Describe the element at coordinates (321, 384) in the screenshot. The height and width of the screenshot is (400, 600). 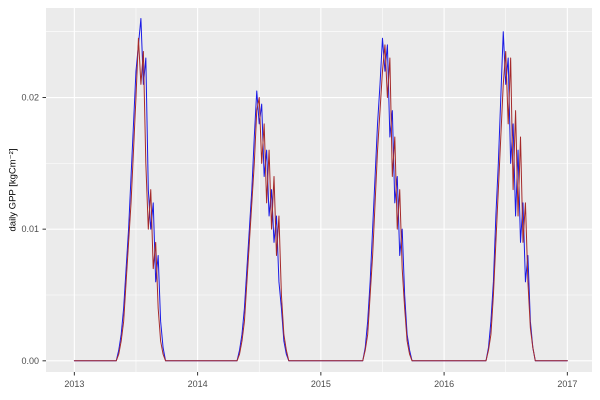
I see `x-tick-label: 2015` at that location.